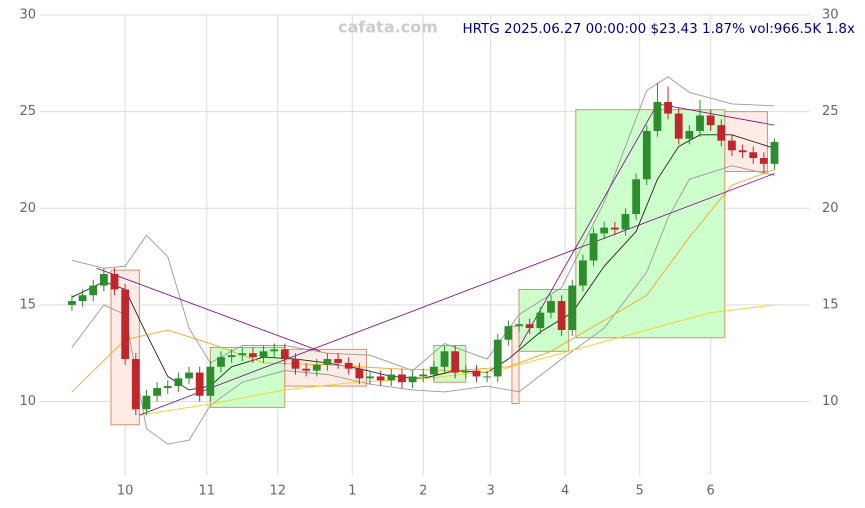  I want to click on x-tick-label: 10, so click(125, 491).